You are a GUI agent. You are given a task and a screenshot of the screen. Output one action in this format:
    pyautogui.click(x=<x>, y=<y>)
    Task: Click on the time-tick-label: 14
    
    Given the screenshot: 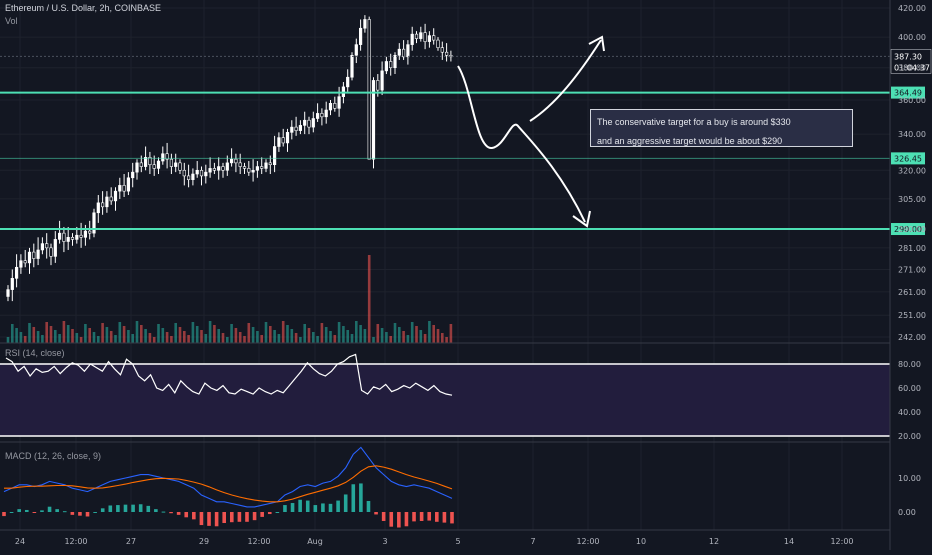 What is the action you would take?
    pyautogui.click(x=789, y=541)
    